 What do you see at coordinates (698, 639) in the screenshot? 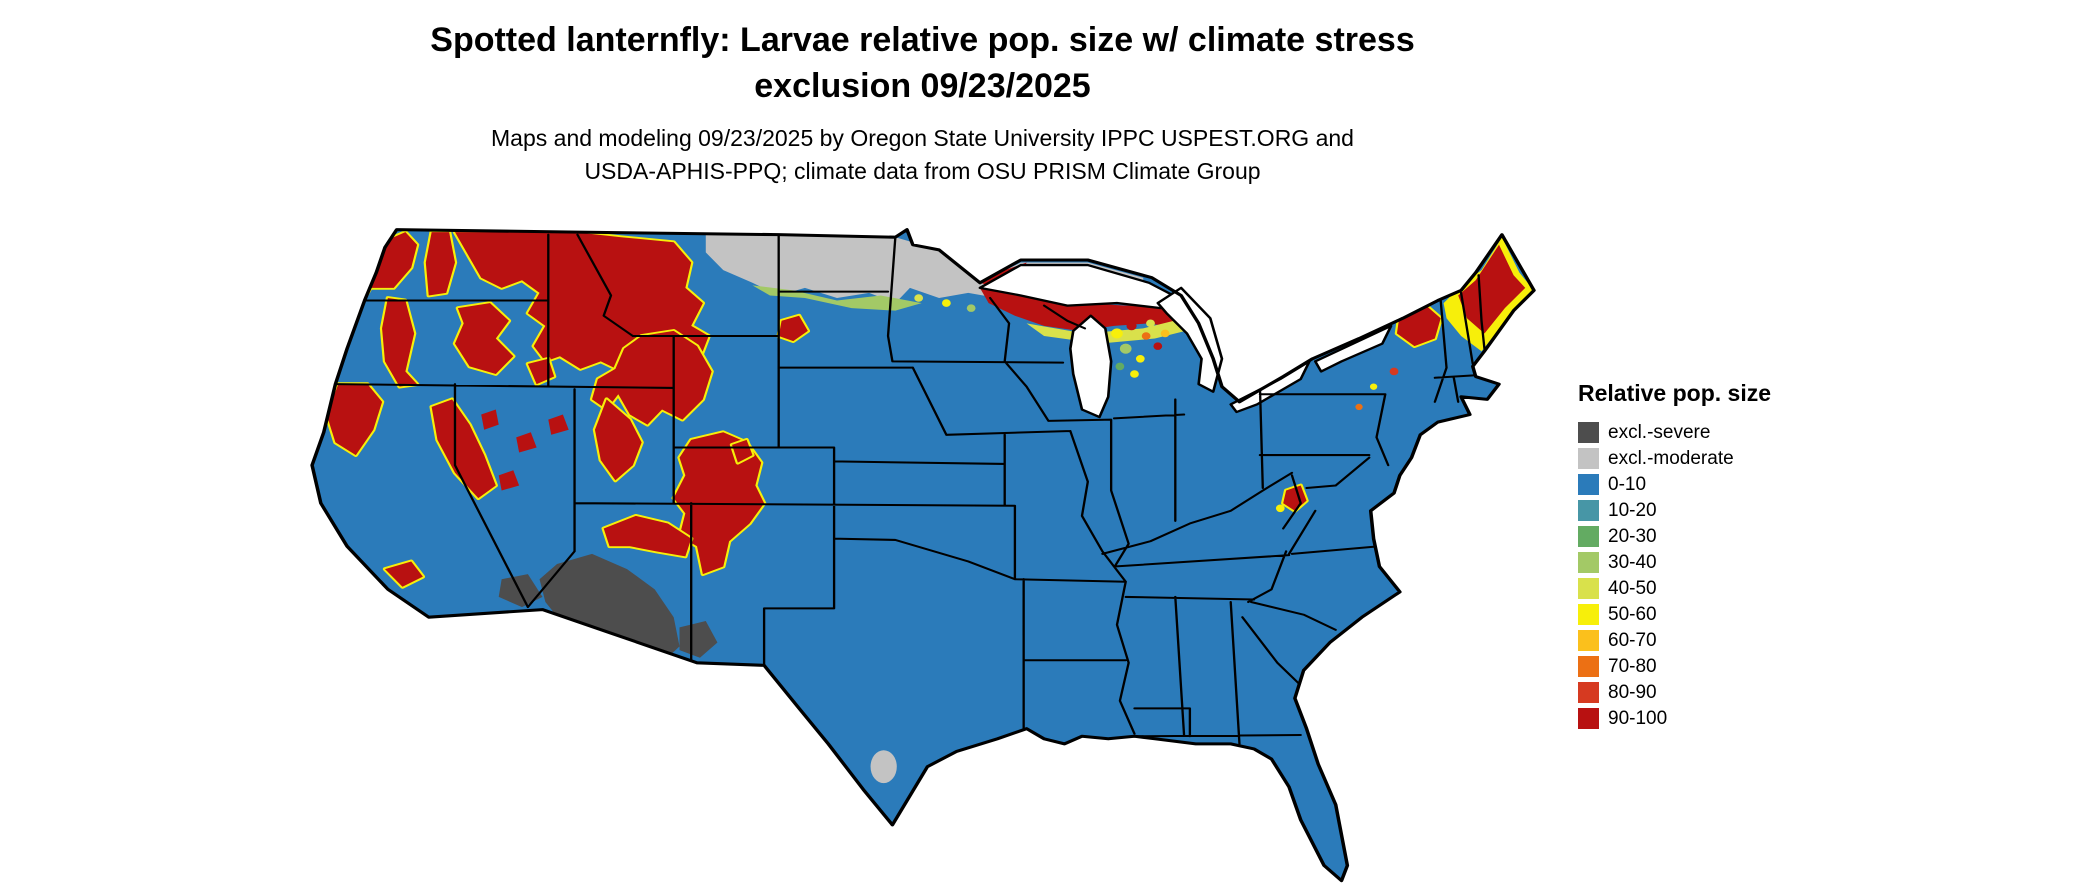
I see `map-region-newmexico-exclusion-severe` at bounding box center [698, 639].